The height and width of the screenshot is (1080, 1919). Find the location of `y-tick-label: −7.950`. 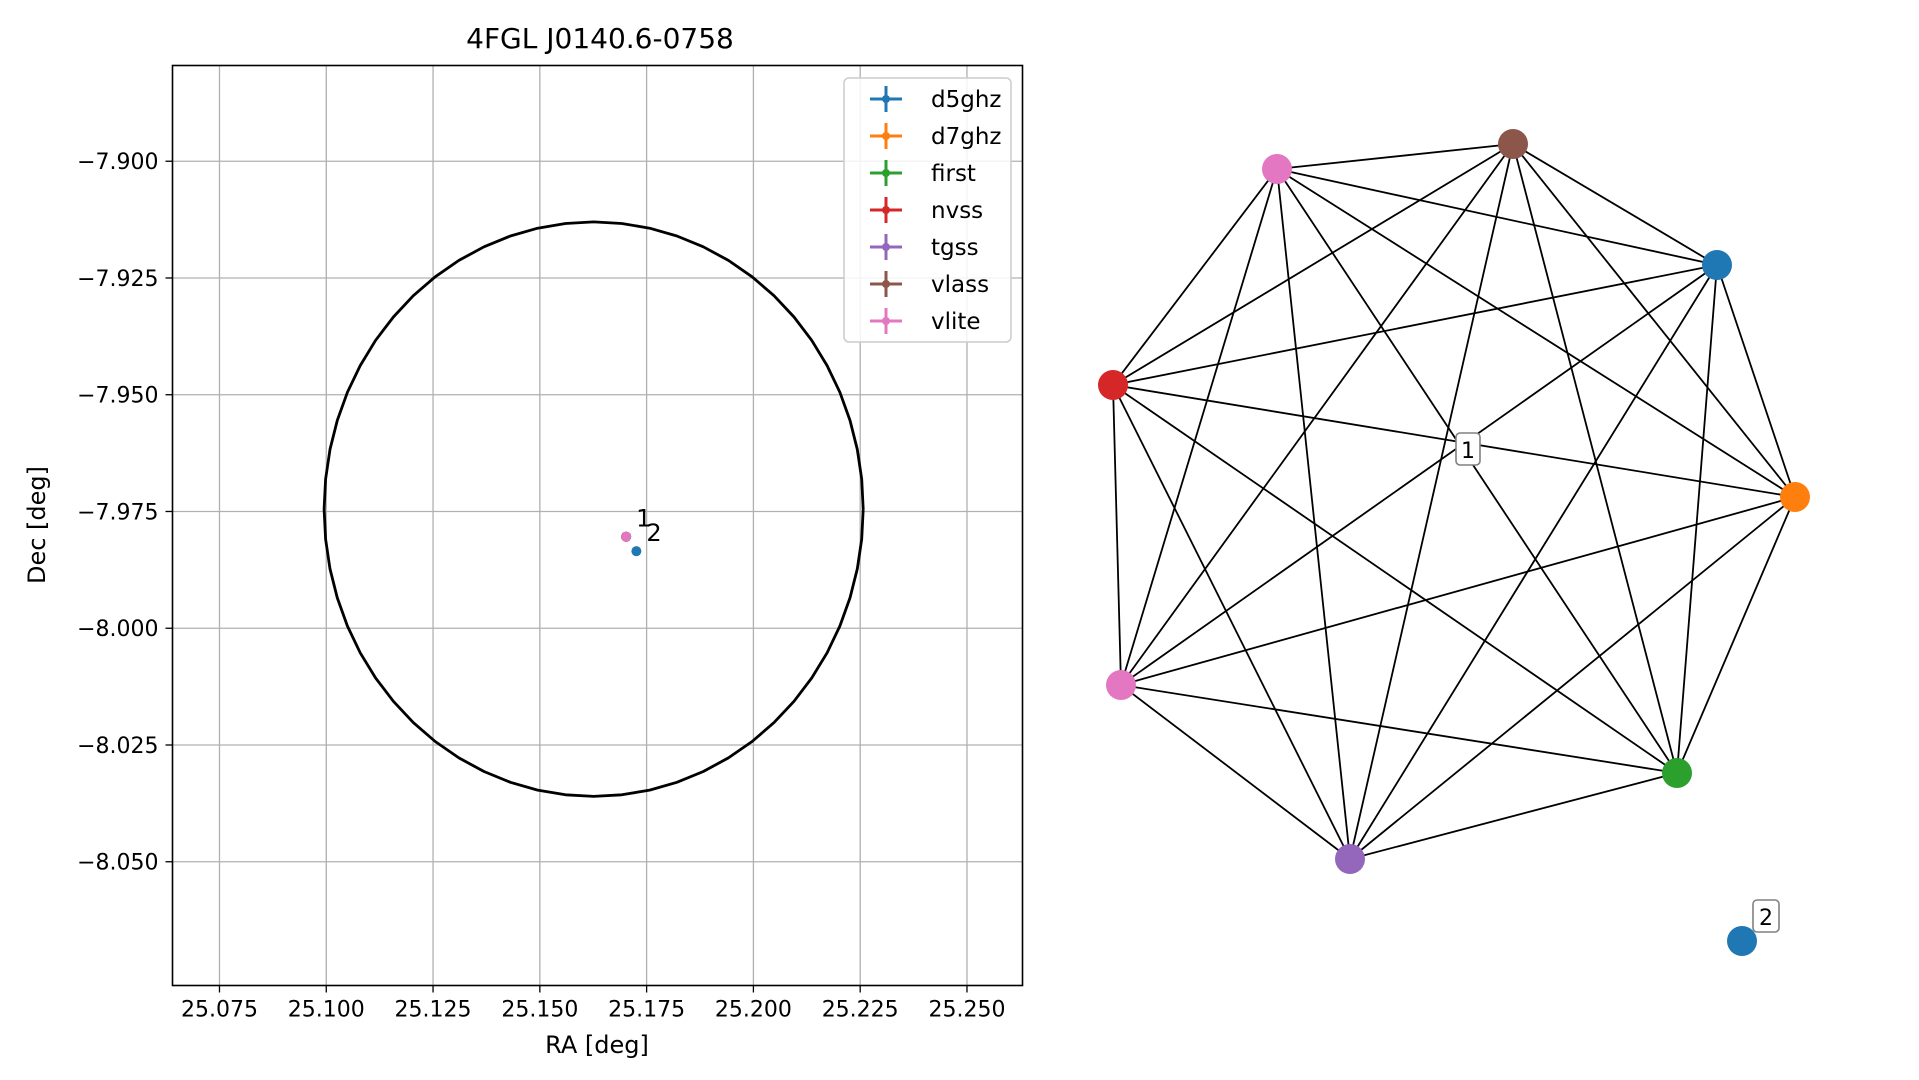

y-tick-label: −7.950 is located at coordinates (117, 396).